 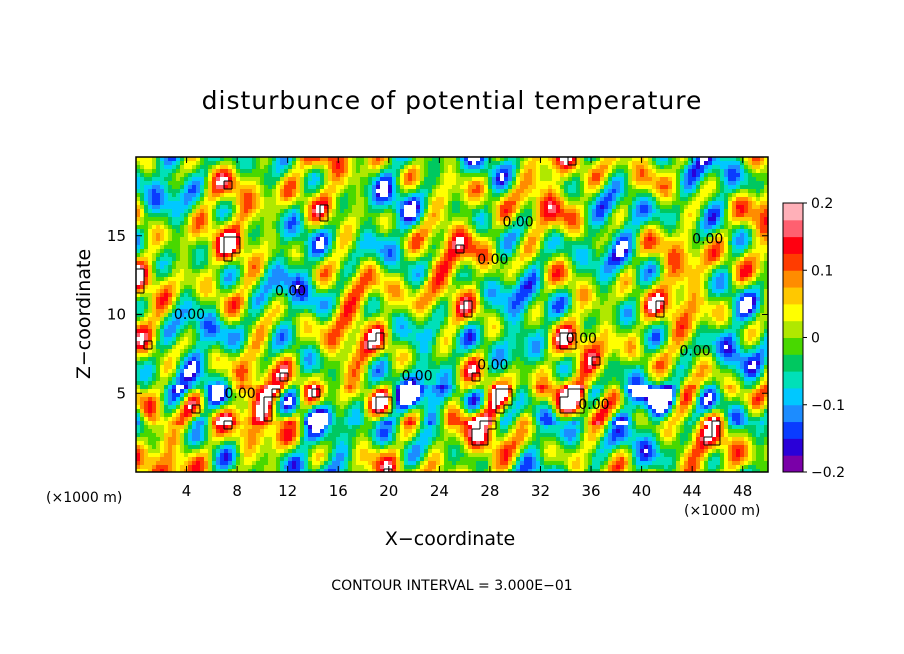 What do you see at coordinates (338, 491) in the screenshot?
I see `x-tick-label: 16` at bounding box center [338, 491].